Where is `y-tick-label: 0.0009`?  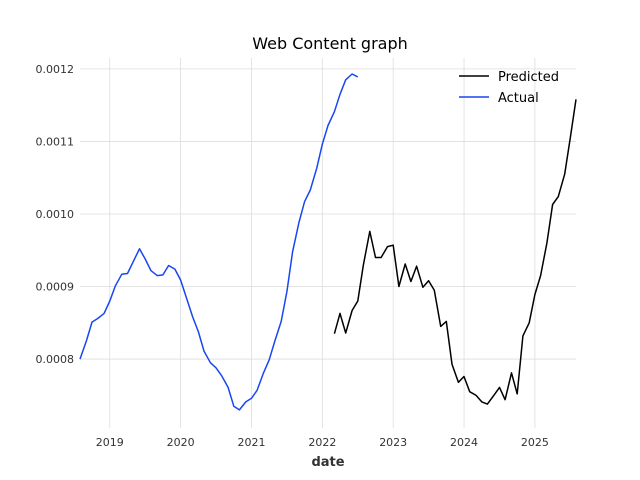 y-tick-label: 0.0009 is located at coordinates (55, 287).